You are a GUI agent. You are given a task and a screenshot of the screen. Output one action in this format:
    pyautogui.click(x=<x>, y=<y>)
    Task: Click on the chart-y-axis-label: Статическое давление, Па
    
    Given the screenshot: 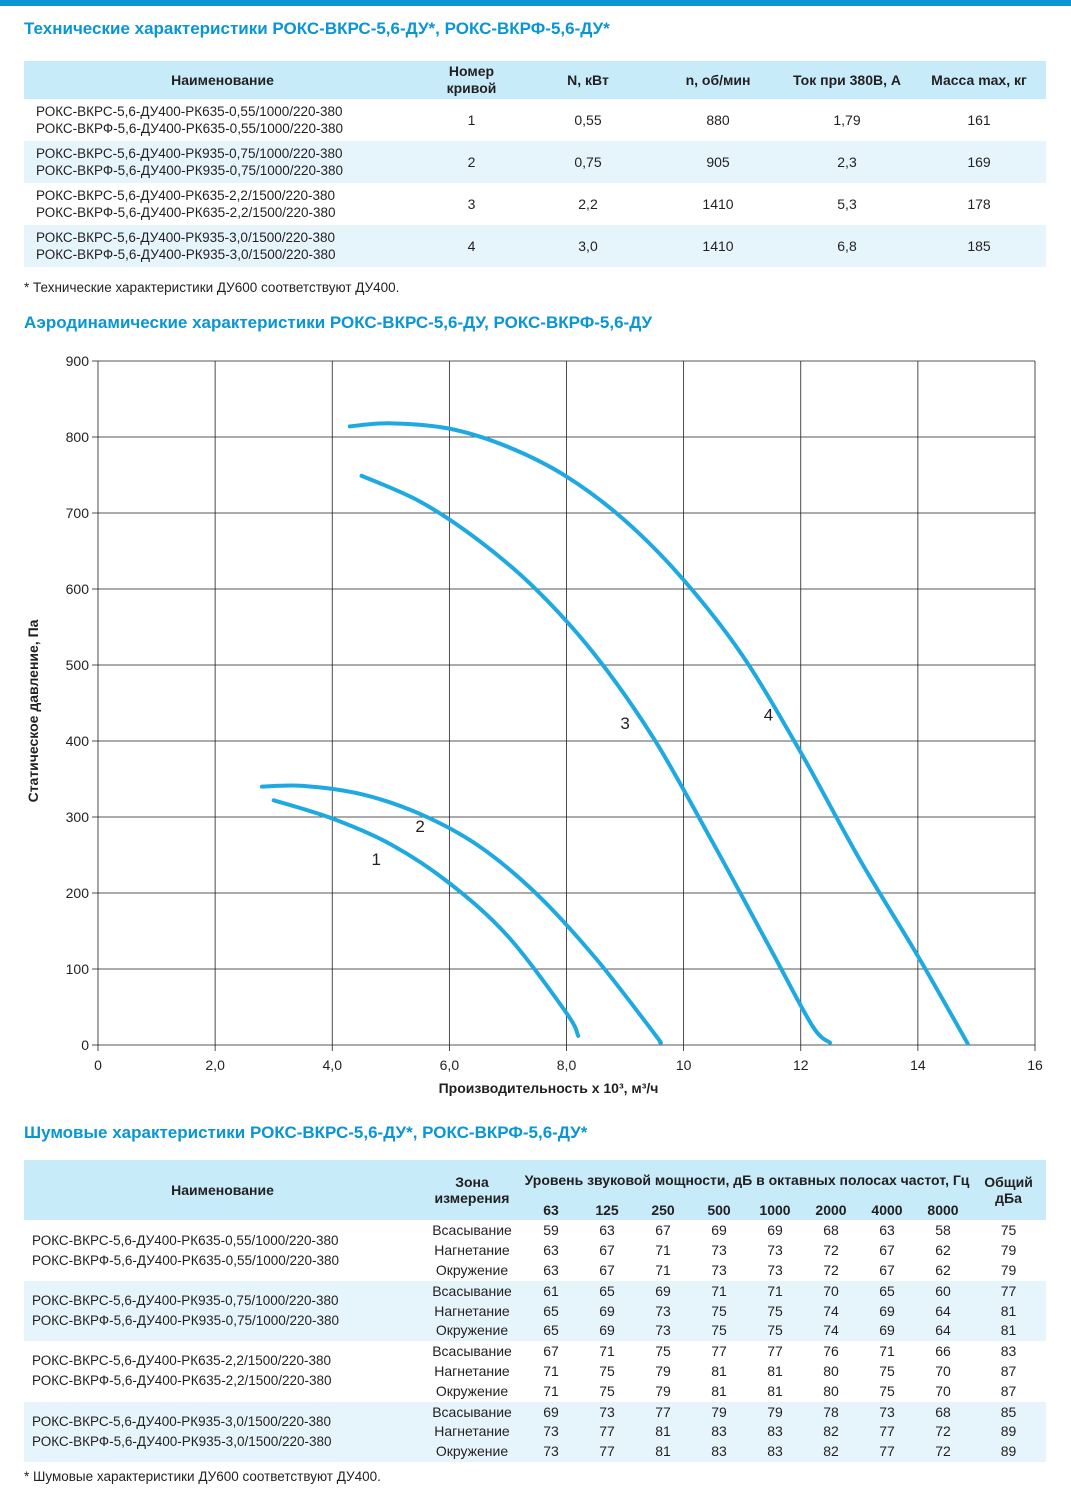 What is the action you would take?
    pyautogui.click(x=33, y=710)
    